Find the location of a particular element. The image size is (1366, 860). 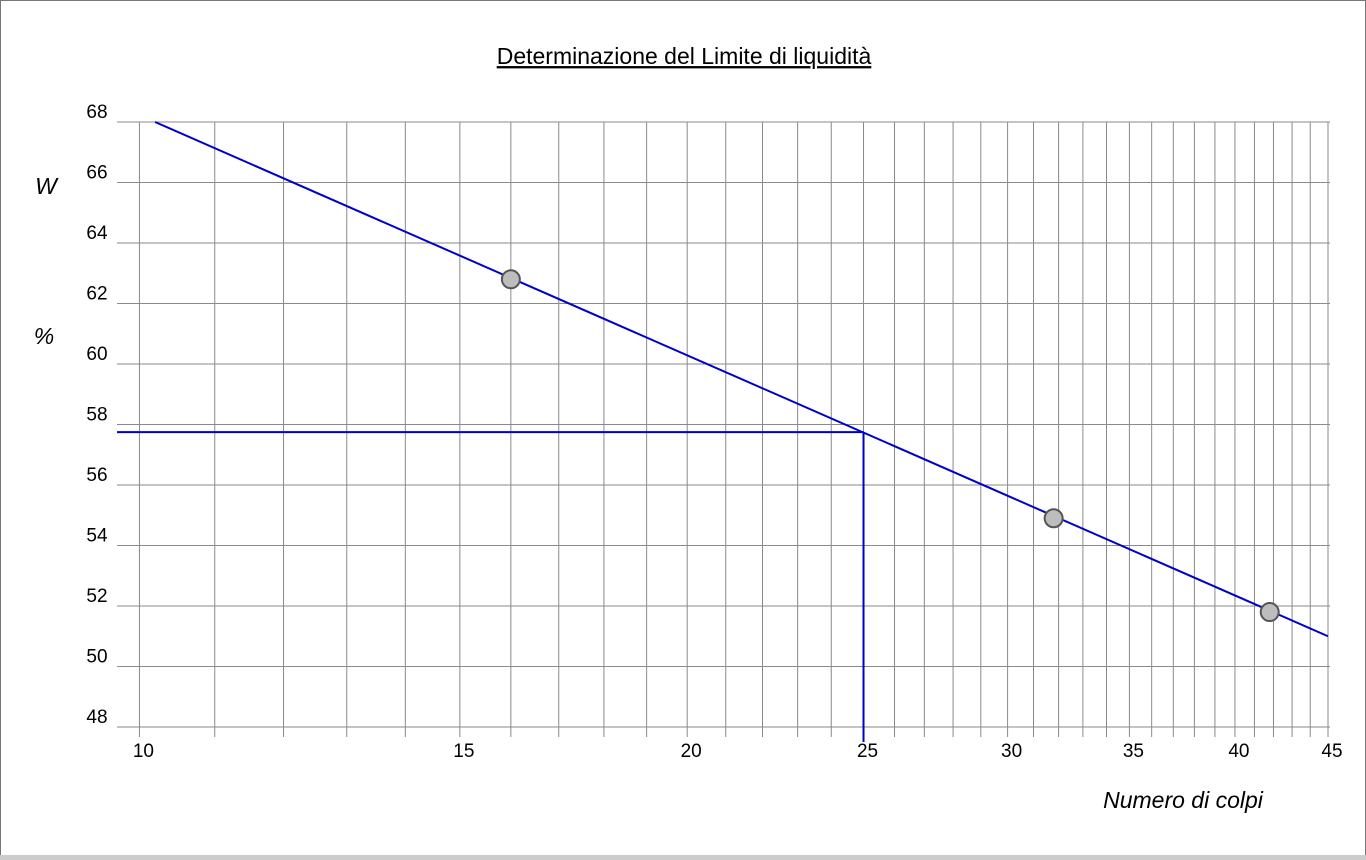

y-tick-label: 62 is located at coordinates (96, 294).